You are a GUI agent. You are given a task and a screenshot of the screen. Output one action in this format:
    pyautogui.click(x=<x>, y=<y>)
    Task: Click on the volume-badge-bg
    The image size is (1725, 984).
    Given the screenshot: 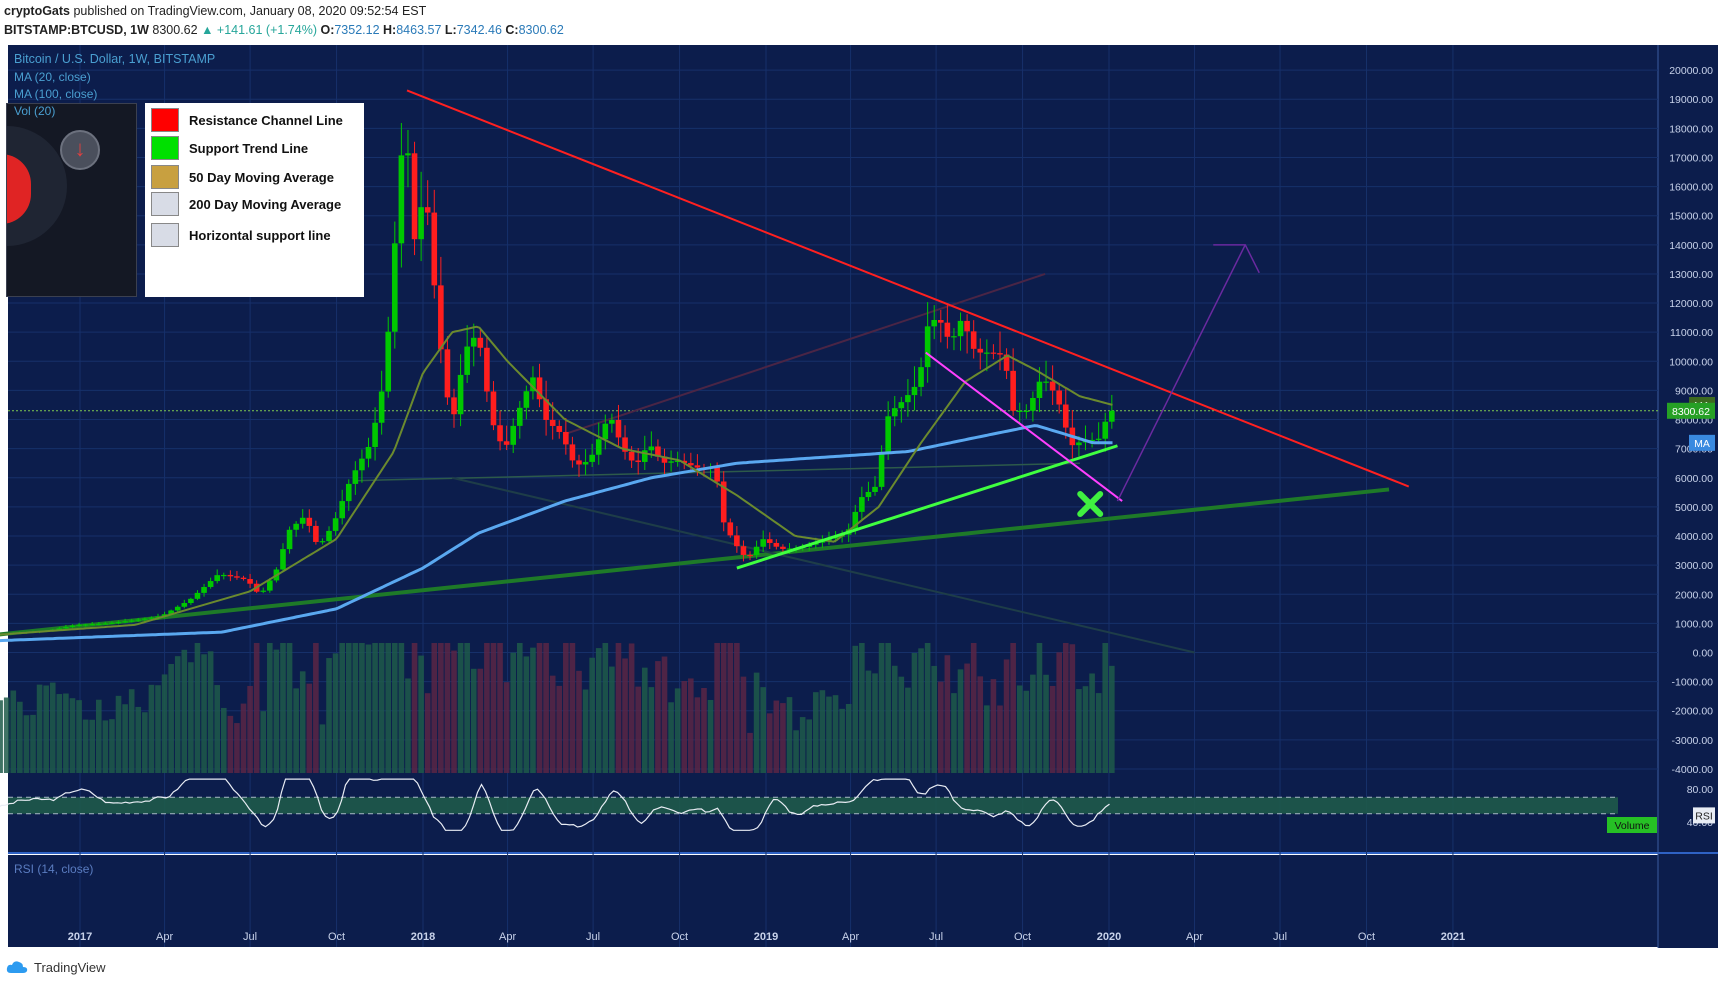 What is the action you would take?
    pyautogui.click(x=1632, y=825)
    